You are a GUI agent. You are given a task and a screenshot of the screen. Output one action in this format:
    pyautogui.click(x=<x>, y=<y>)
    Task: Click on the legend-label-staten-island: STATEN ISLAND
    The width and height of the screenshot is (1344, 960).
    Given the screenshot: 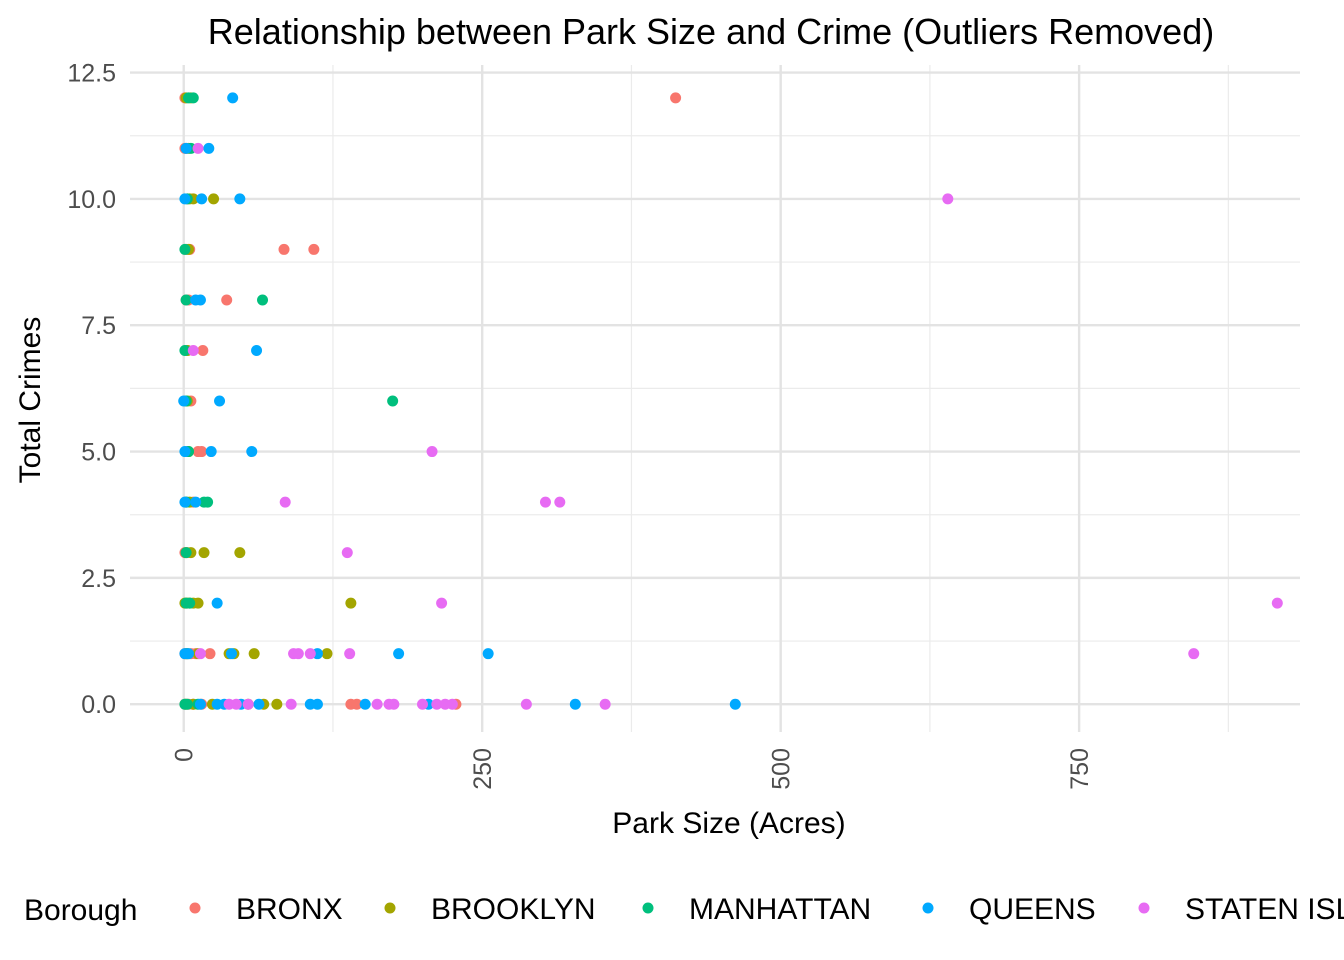 What is the action you would take?
    pyautogui.click(x=1264, y=909)
    